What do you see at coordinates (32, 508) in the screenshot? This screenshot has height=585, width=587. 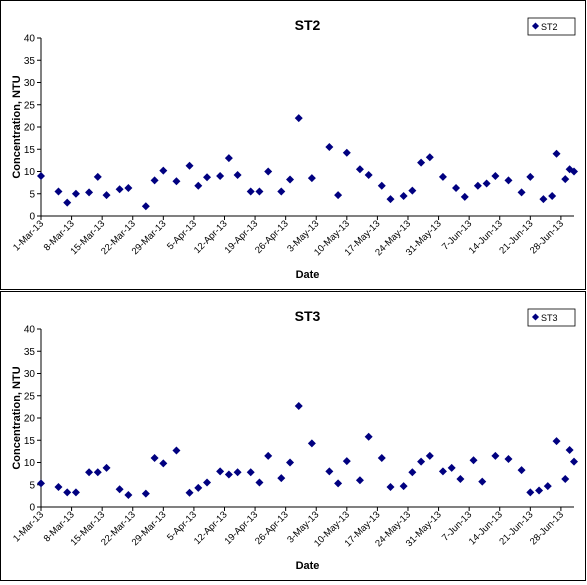 I see `y-tick-label: 0` at bounding box center [32, 508].